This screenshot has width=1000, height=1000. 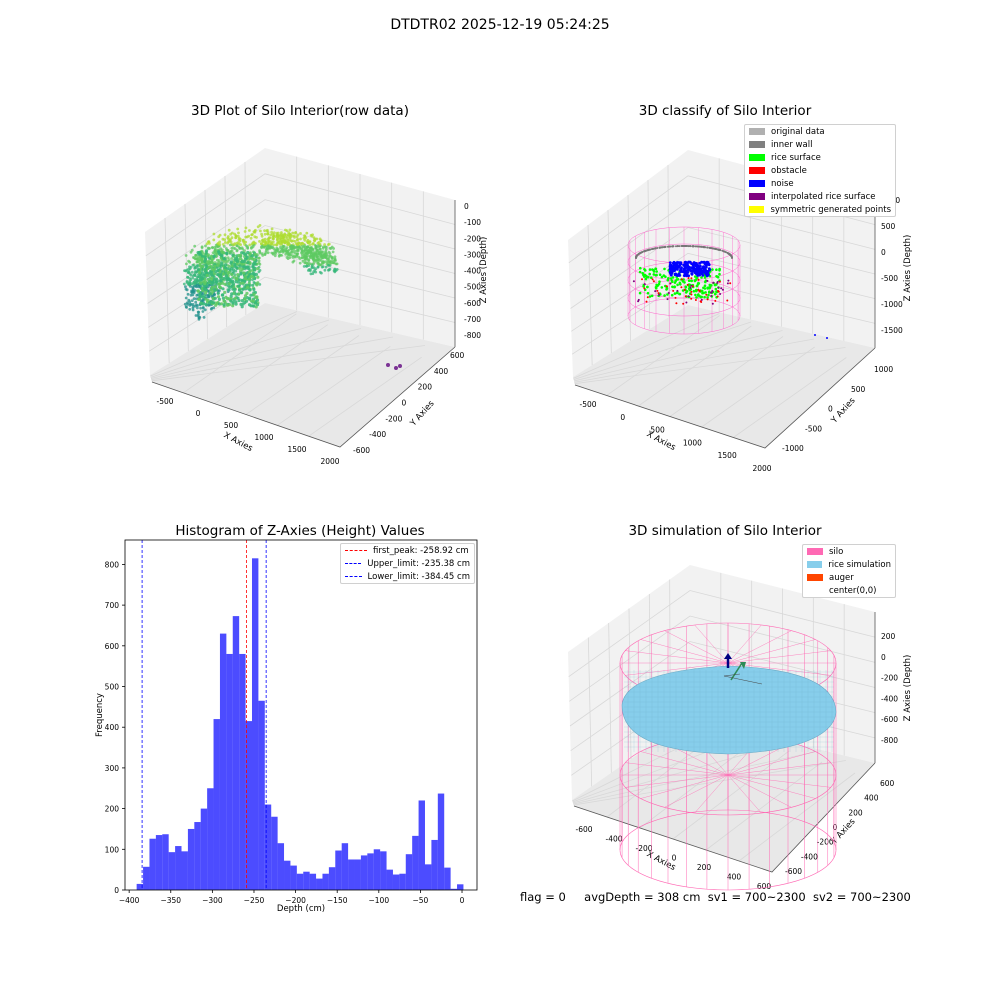 I want to click on x-tick-label: 1000, so click(x=263, y=437).